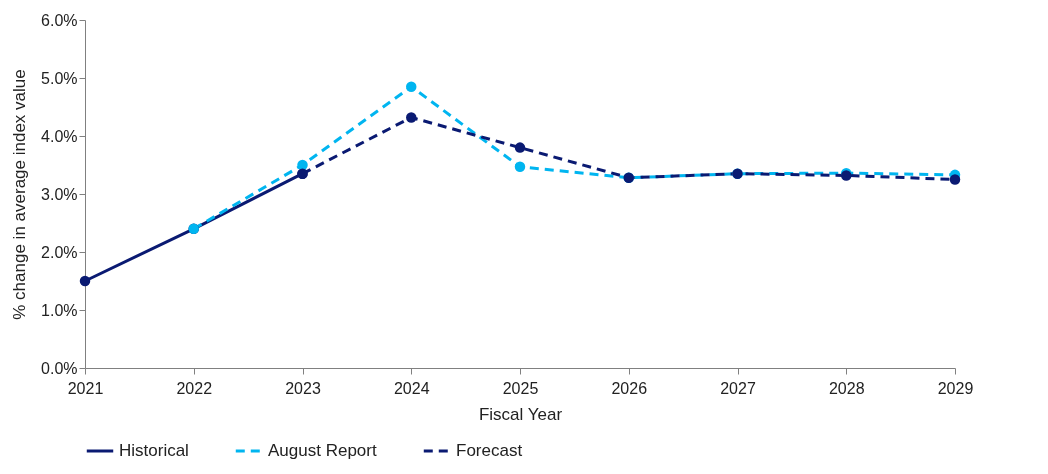 The image size is (1048, 474). I want to click on x-tick-label: 2022, so click(194, 388).